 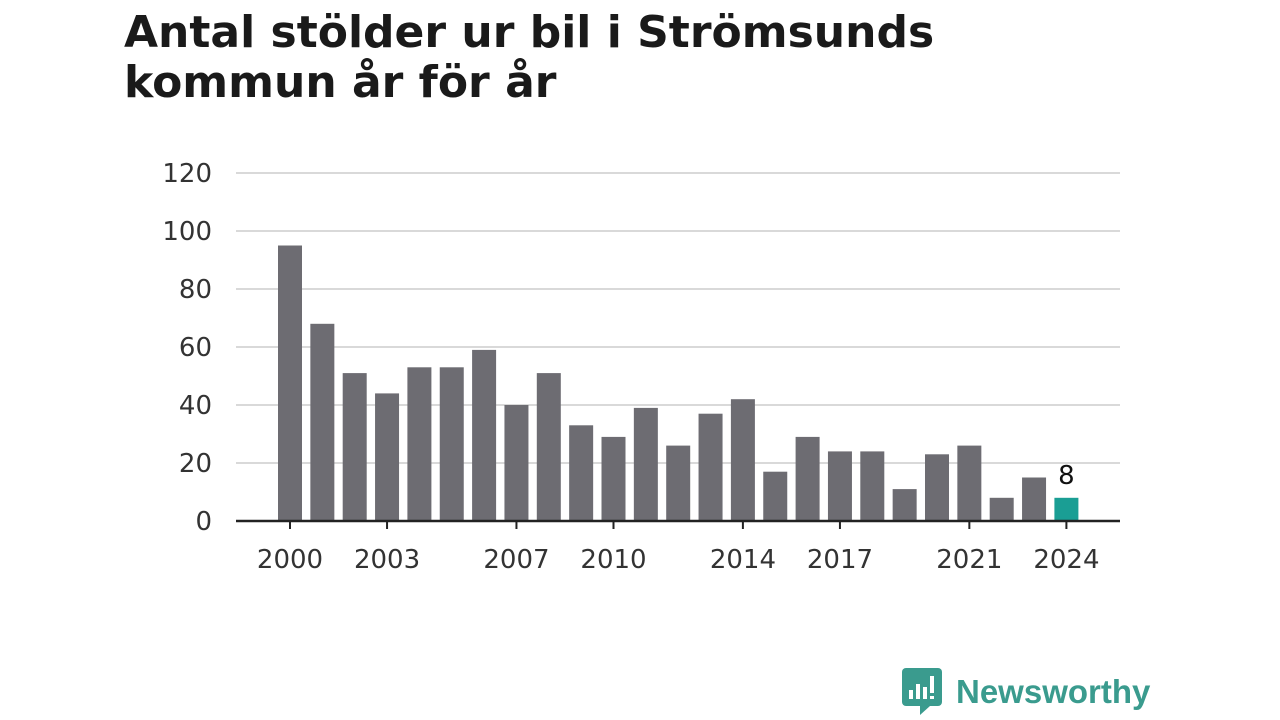 I want to click on bar-2024, so click(x=1066, y=509).